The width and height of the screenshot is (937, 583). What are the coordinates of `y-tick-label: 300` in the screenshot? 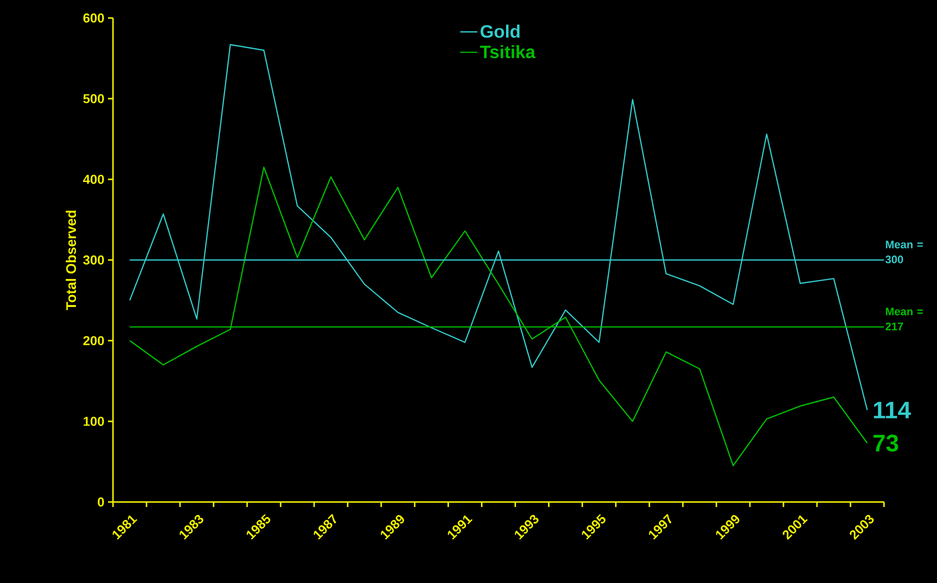 It's located at (93, 260).